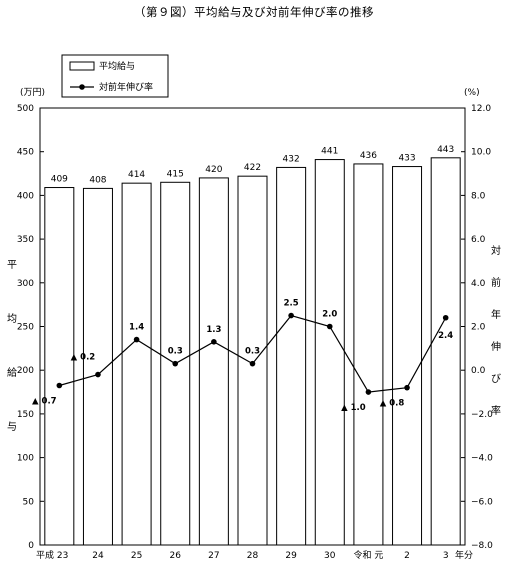 Image resolution: width=508 pixels, height=570 pixels. What do you see at coordinates (12, 265) in the screenshot?
I see `left-axis-title-char: 平` at bounding box center [12, 265].